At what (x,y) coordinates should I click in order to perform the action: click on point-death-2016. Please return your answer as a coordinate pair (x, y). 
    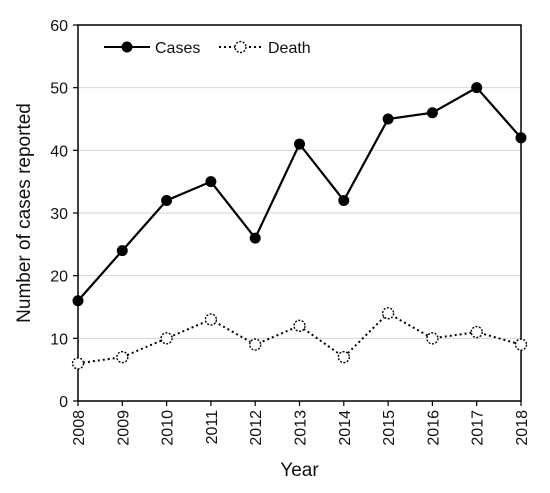
    Looking at the image, I should click on (432, 338).